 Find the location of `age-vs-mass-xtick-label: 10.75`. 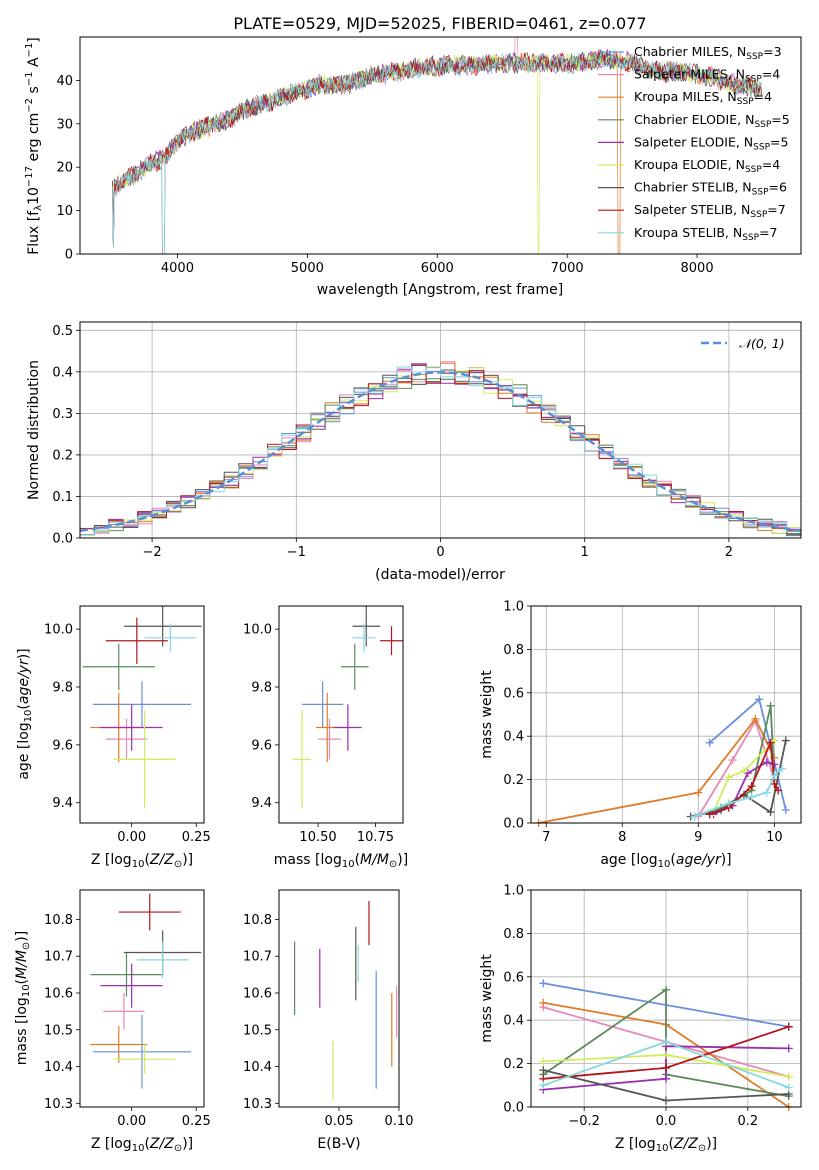

age-vs-mass-xtick-label: 10.75 is located at coordinates (375, 837).